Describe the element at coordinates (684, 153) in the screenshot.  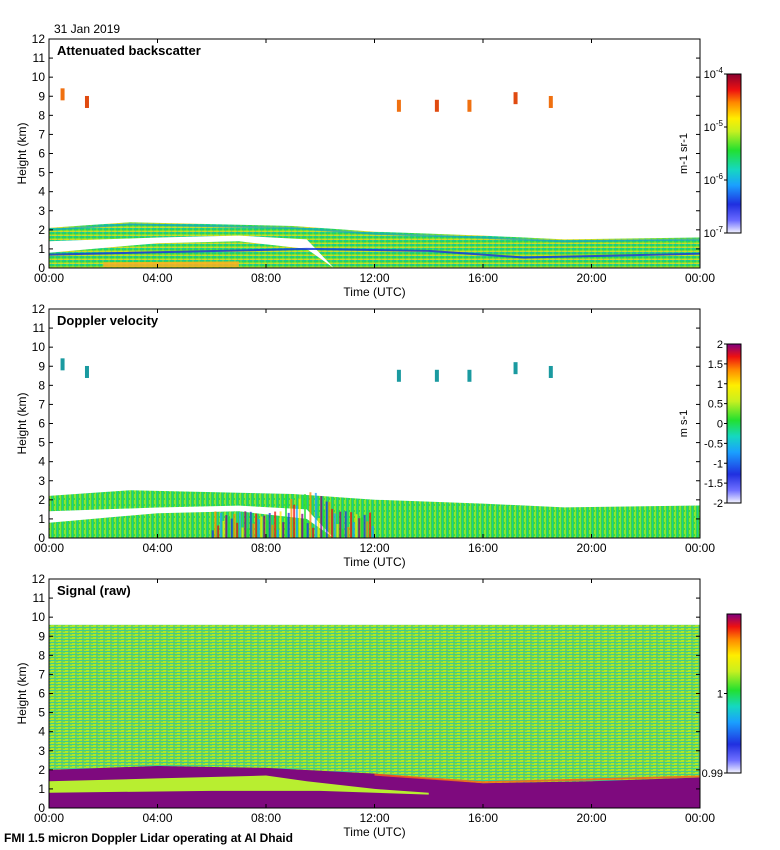
I see `colorbar-unit-label: m-1 sr-1` at that location.